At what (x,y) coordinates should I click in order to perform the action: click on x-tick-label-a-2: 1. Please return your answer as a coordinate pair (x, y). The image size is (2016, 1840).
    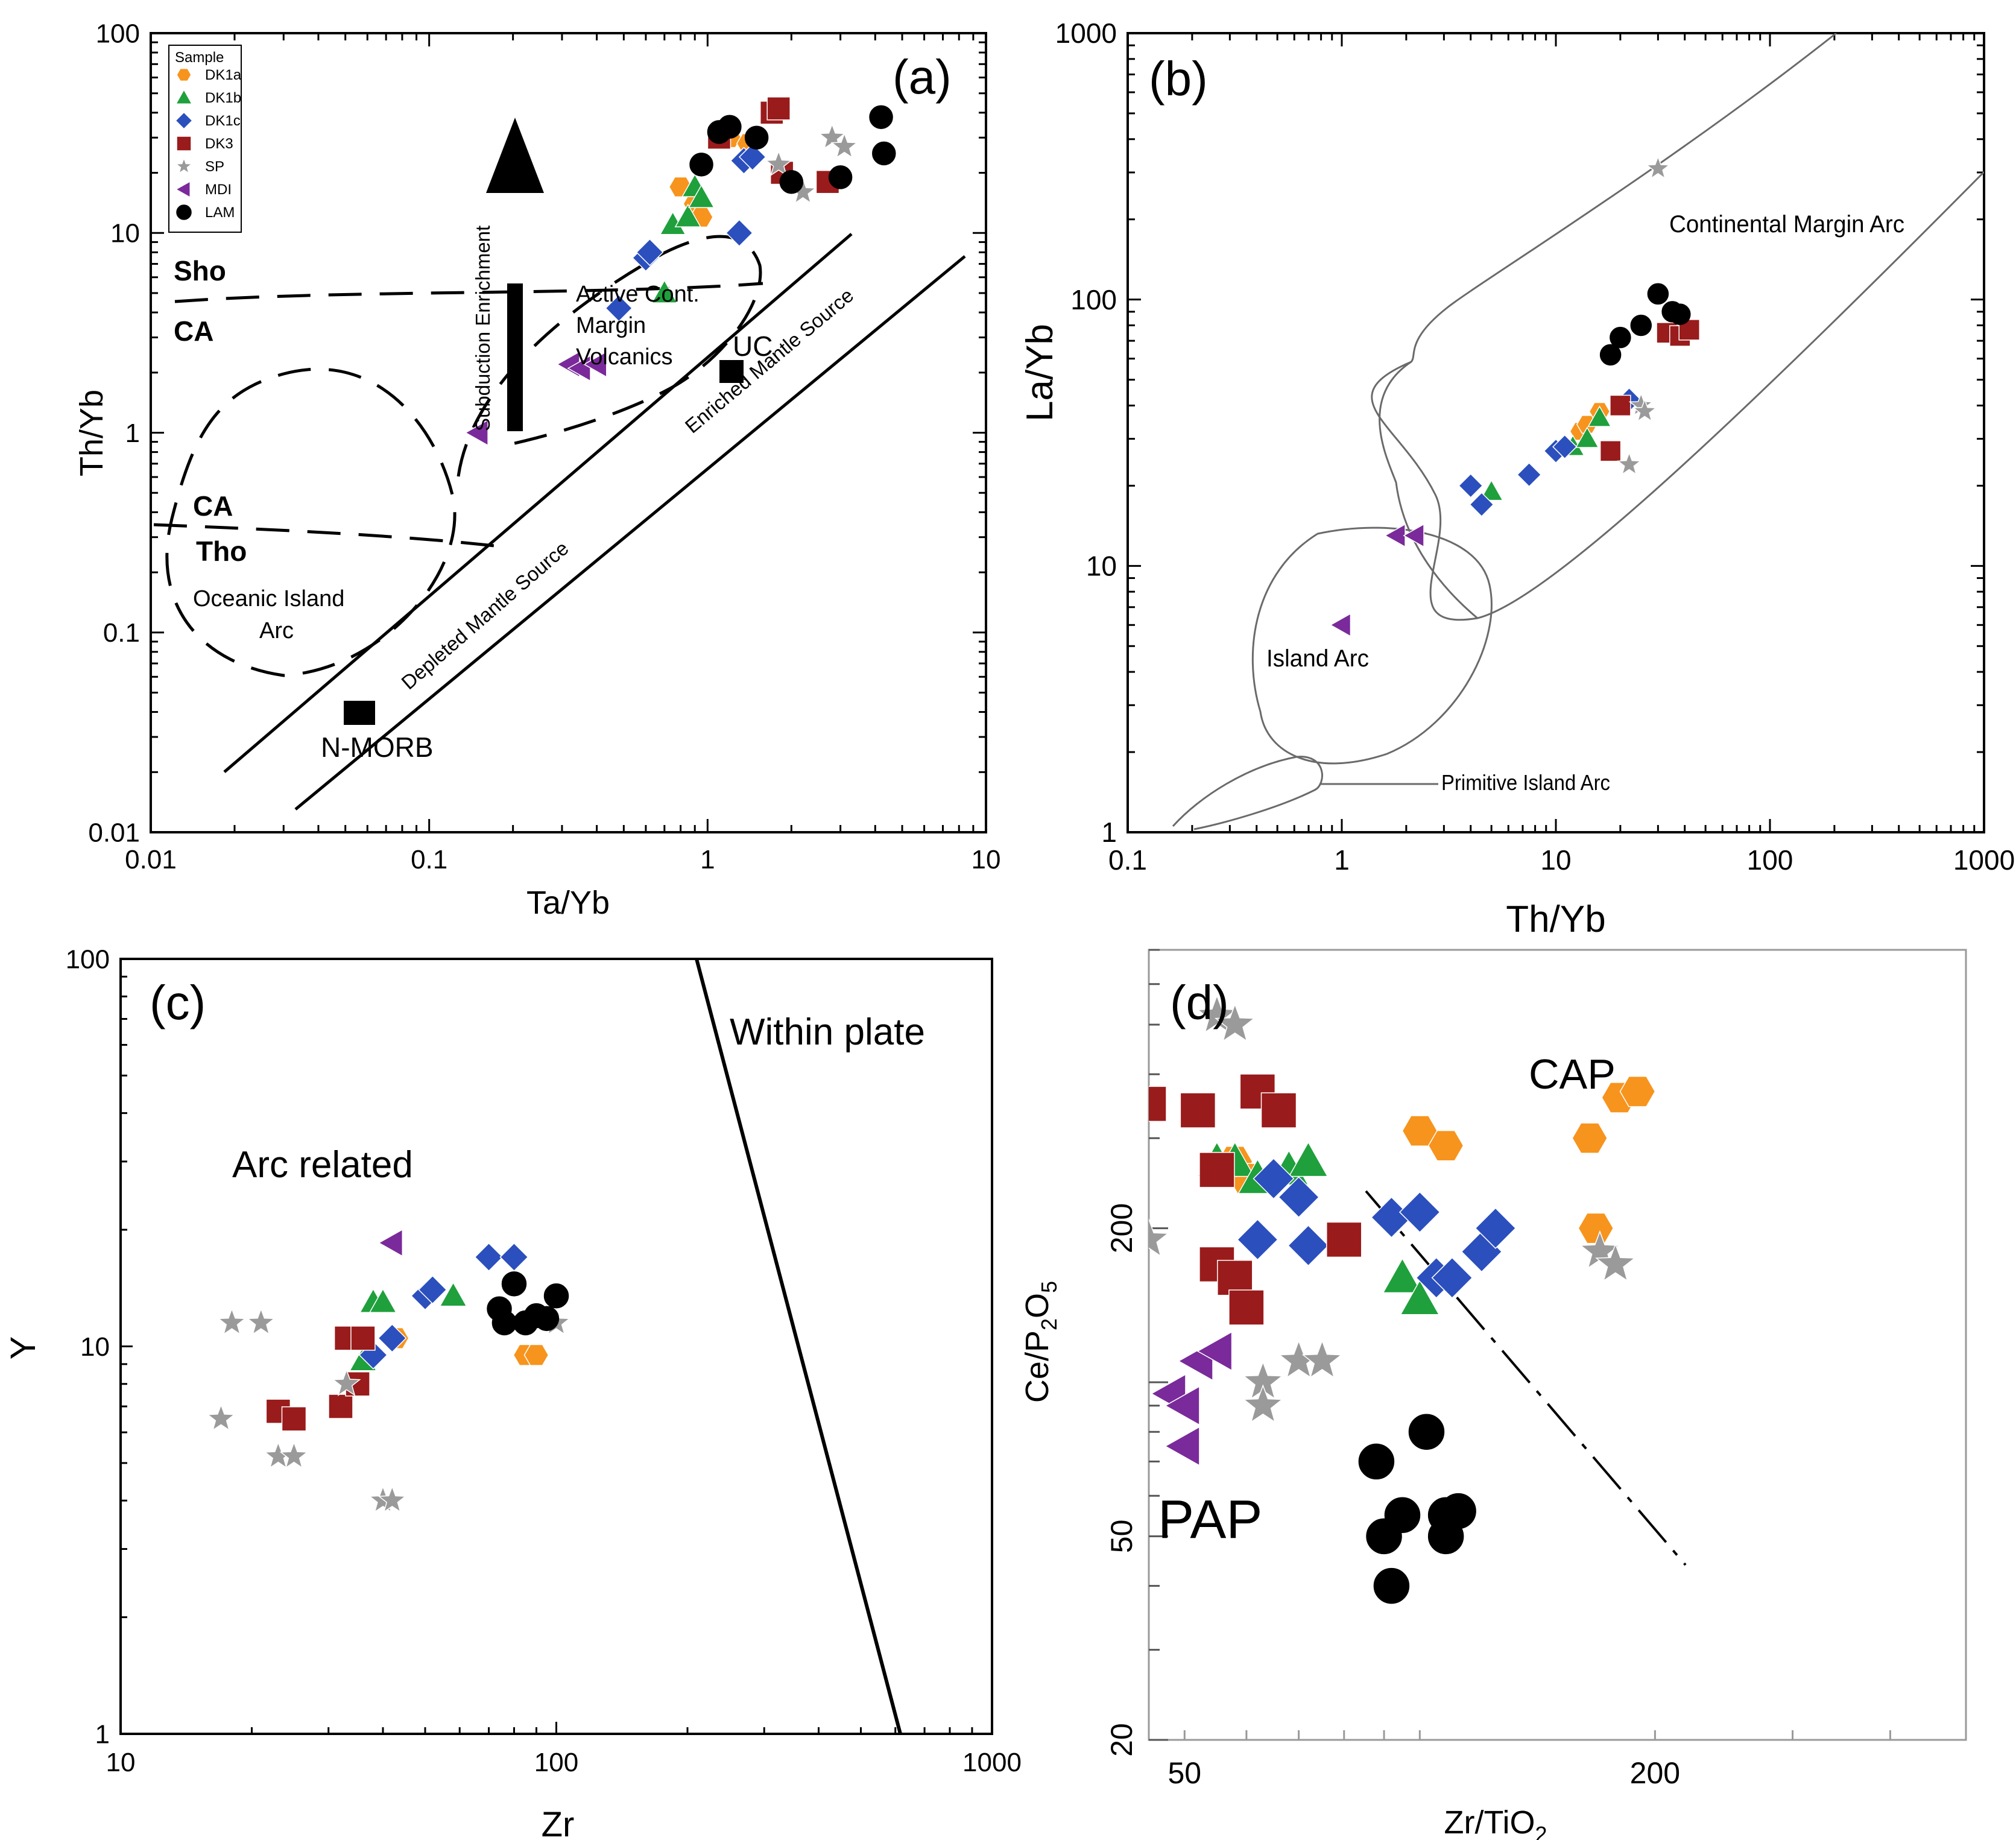
    Looking at the image, I should click on (707, 859).